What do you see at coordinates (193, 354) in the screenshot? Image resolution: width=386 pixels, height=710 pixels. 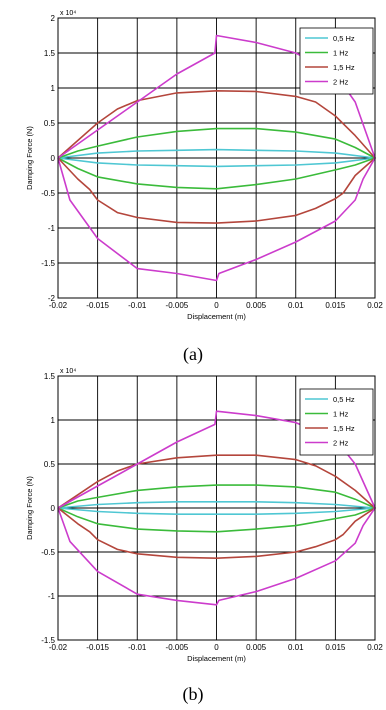 I see `figure-caption: (a)` at bounding box center [193, 354].